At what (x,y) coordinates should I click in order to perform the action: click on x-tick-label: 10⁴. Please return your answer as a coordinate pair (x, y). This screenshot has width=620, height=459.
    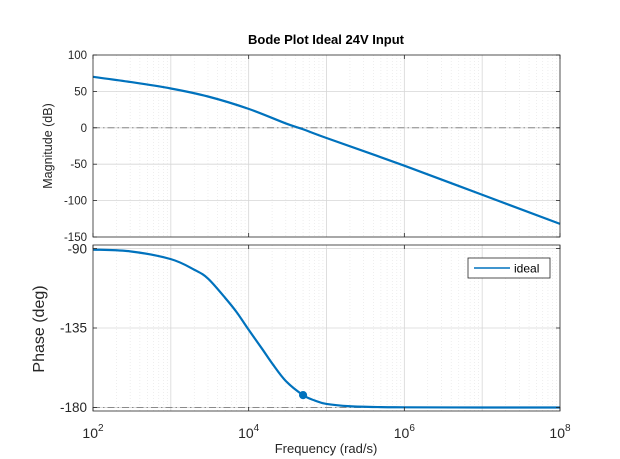
    Looking at the image, I should click on (249, 432).